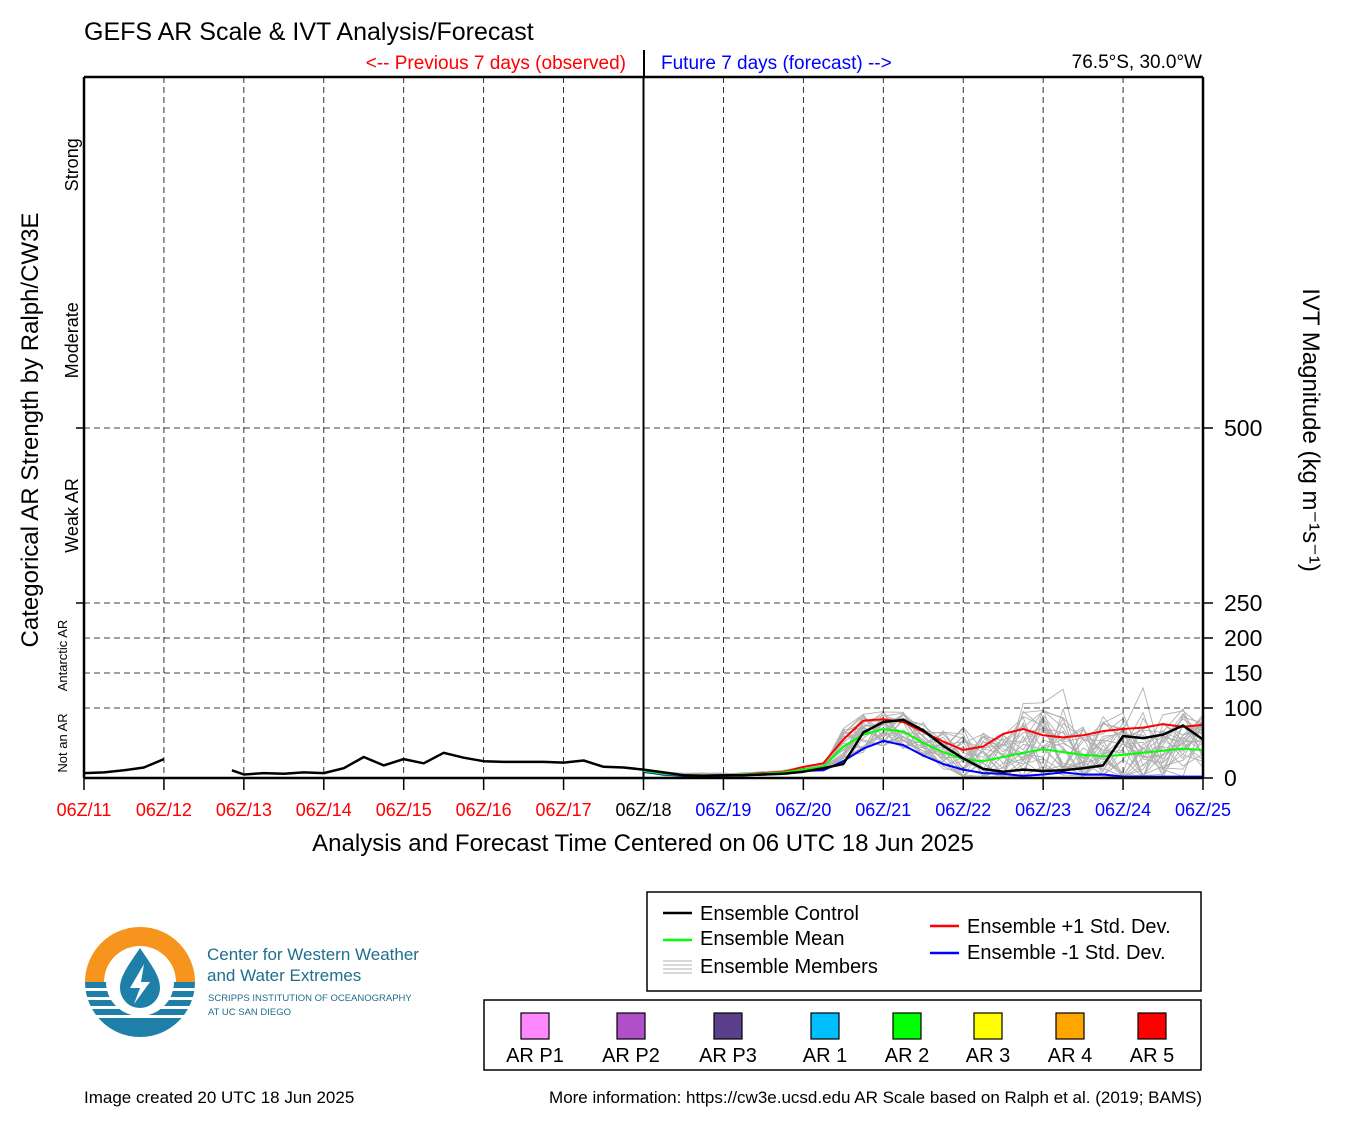 This screenshot has height=1128, width=1348. Describe the element at coordinates (30, 430) in the screenshot. I see `left-axis-label: Categorical AR Strength by Ralph/CW3E` at that location.